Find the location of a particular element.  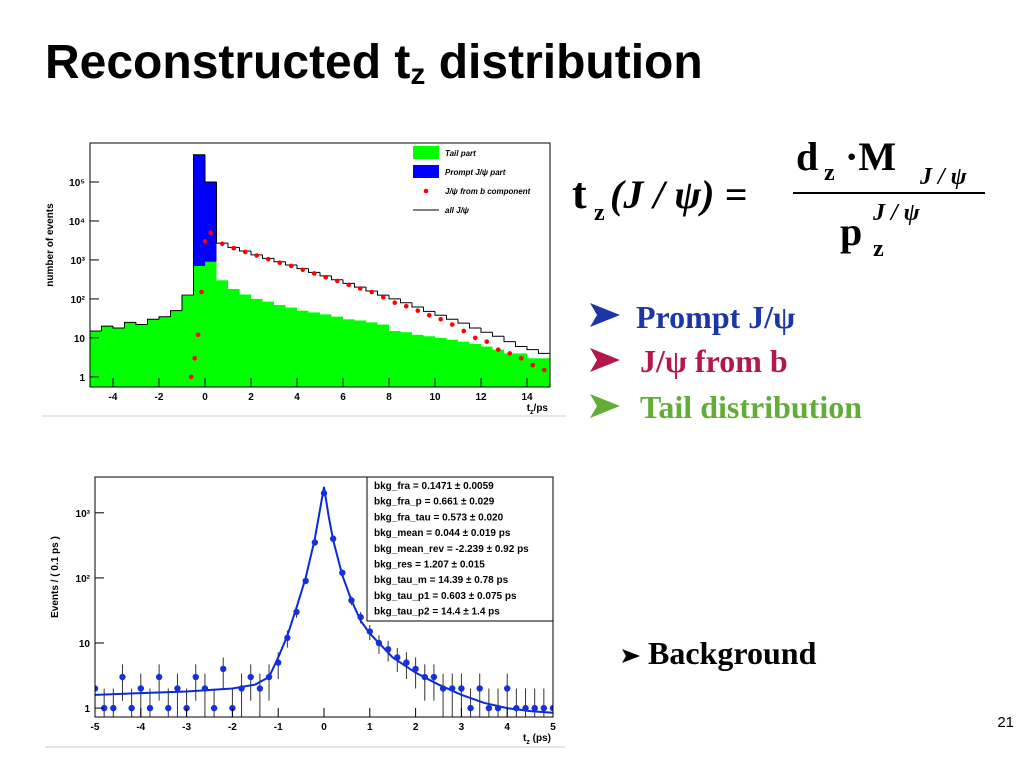

stats-line: bkg_fra_tau = 0.573 ± 0.020 is located at coordinates (439, 517).